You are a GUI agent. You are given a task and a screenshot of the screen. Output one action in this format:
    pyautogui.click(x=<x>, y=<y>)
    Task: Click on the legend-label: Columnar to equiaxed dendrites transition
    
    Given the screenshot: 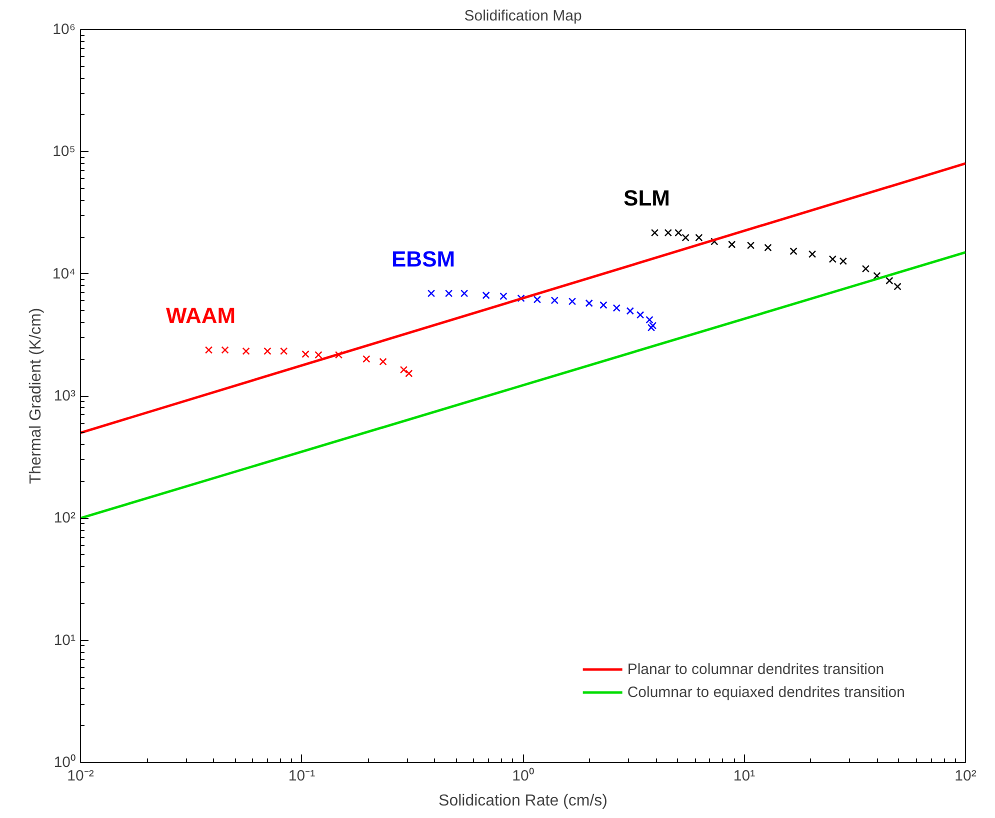 What is the action you would take?
    pyautogui.click(x=766, y=692)
    